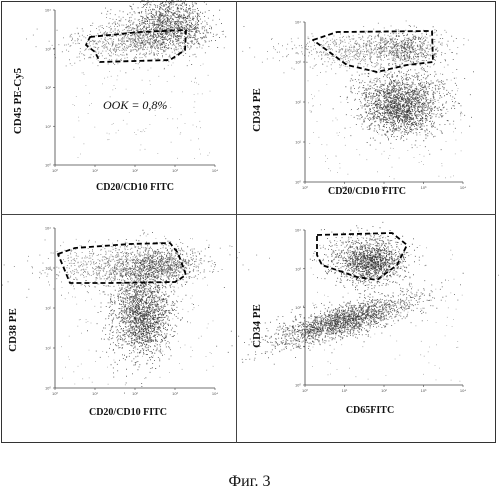 The image size is (499, 496). I want to click on panel-divider-horizontal, so click(248, 214).